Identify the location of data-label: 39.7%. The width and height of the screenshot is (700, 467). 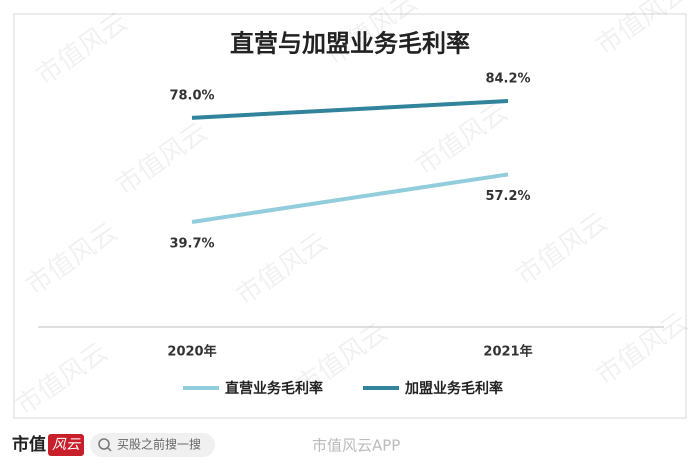
(191, 244).